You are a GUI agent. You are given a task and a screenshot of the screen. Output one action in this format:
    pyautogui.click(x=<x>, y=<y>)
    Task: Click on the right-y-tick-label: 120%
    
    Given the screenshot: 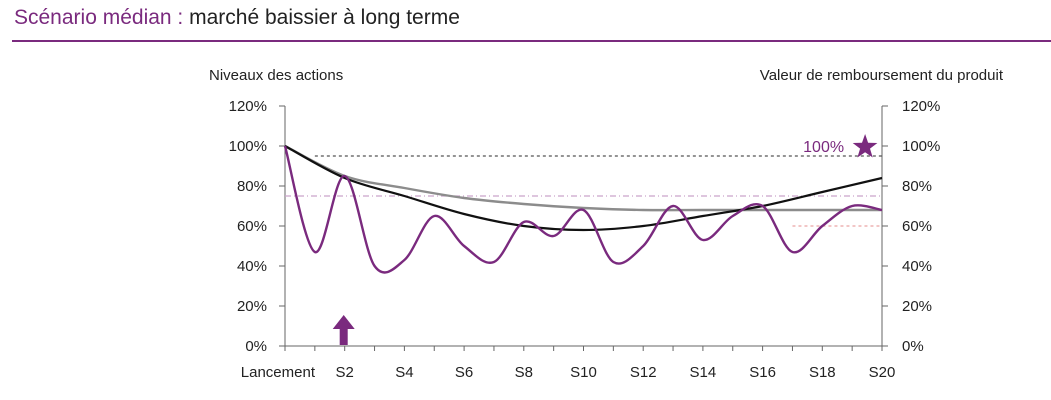 What is the action you would take?
    pyautogui.click(x=921, y=106)
    